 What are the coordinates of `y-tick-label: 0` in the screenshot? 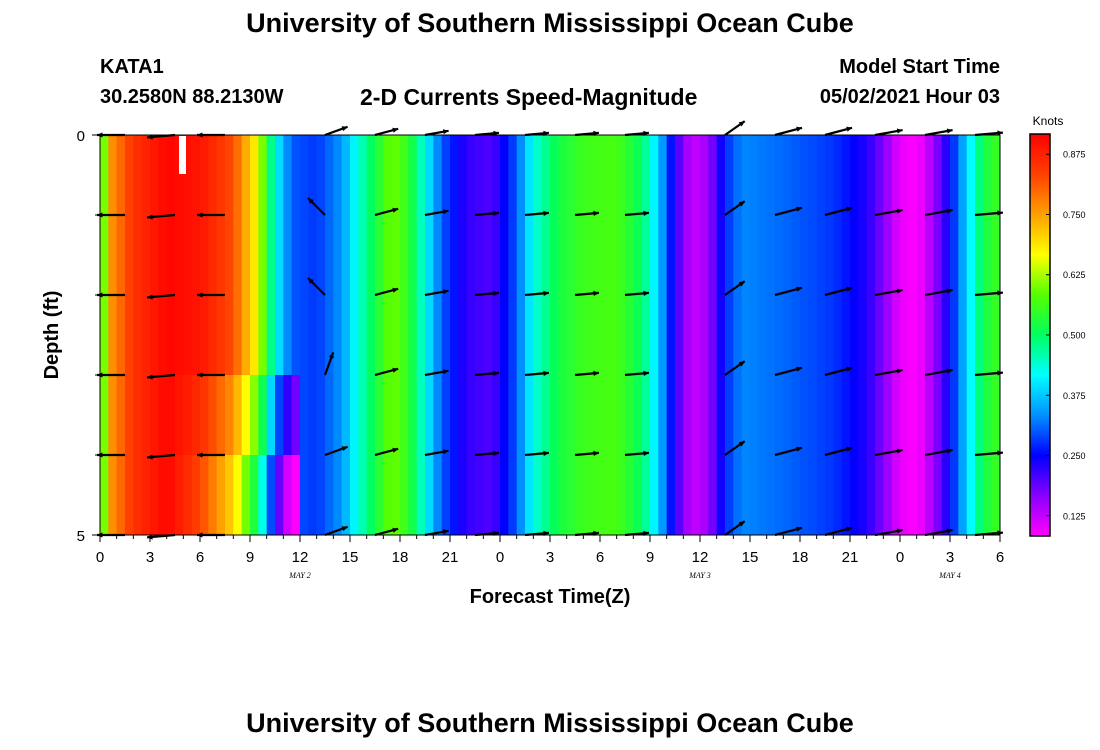 It's located at (81, 136).